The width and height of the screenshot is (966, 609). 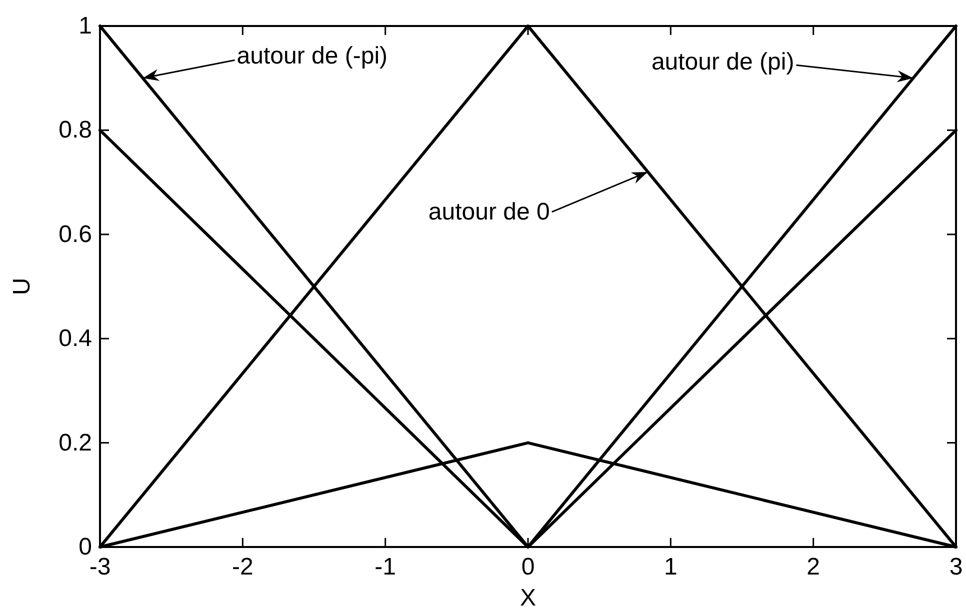 What do you see at coordinates (956, 567) in the screenshot?
I see `x-tick-label: 3` at bounding box center [956, 567].